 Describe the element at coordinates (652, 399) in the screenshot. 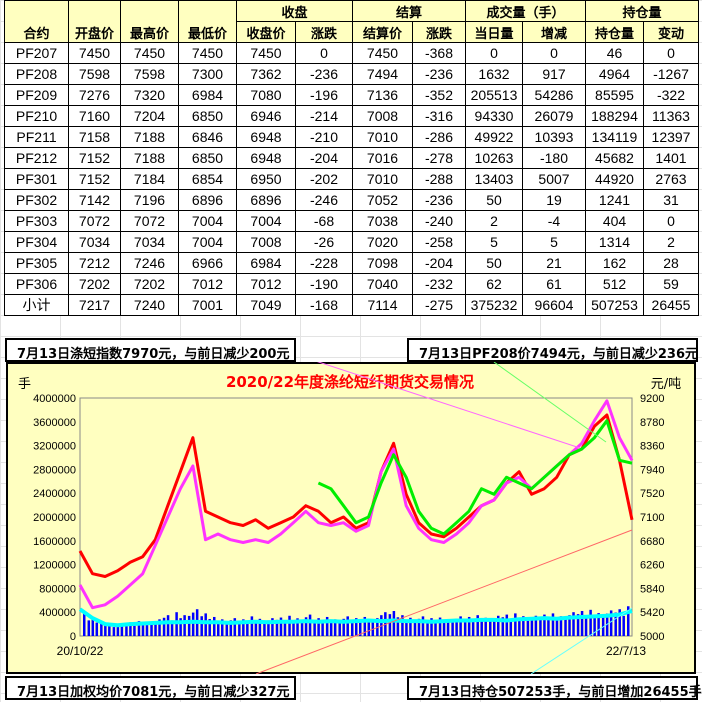

I see `right-tick-label: 9200` at that location.